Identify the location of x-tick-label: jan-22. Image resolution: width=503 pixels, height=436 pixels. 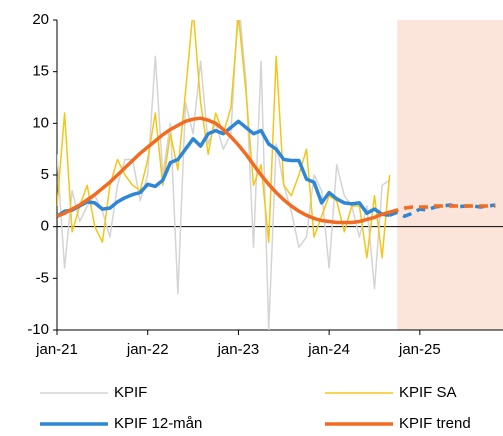
(147, 349).